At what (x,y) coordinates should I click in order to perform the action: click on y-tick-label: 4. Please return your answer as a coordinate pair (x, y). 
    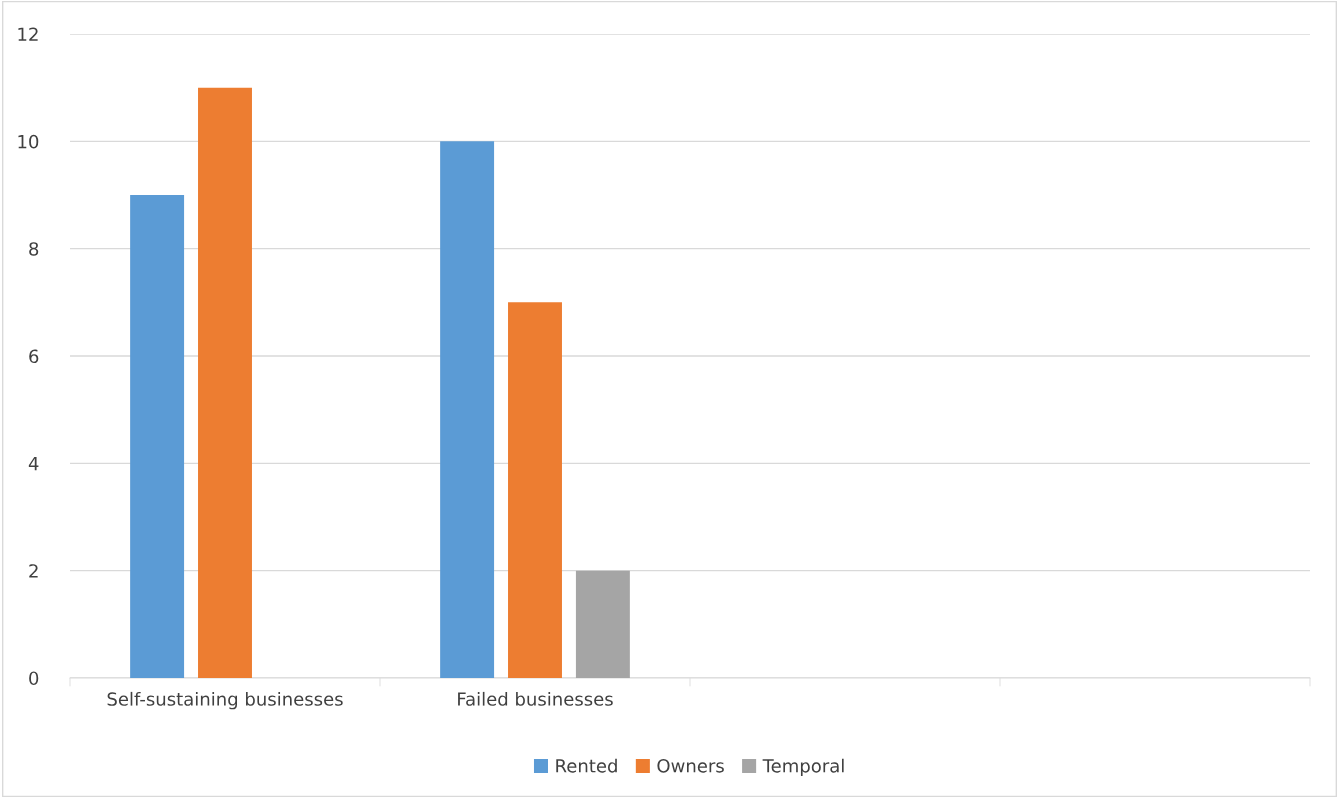
    Looking at the image, I should click on (33, 464).